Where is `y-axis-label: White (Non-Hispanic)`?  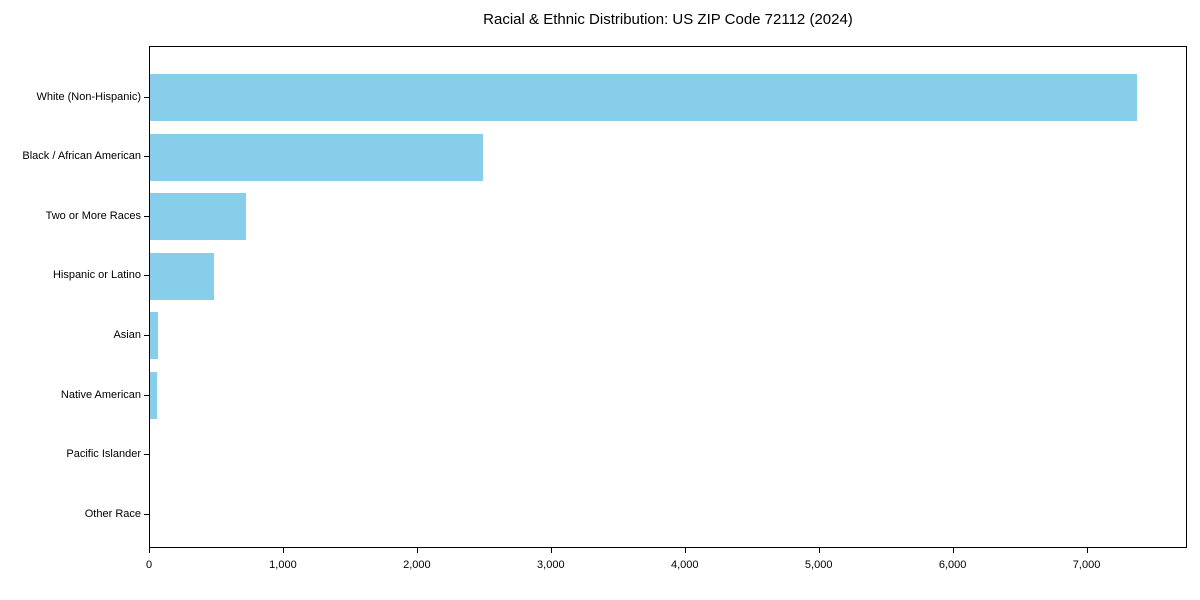
y-axis-label: White (Non-Hispanic) is located at coordinates (88, 96).